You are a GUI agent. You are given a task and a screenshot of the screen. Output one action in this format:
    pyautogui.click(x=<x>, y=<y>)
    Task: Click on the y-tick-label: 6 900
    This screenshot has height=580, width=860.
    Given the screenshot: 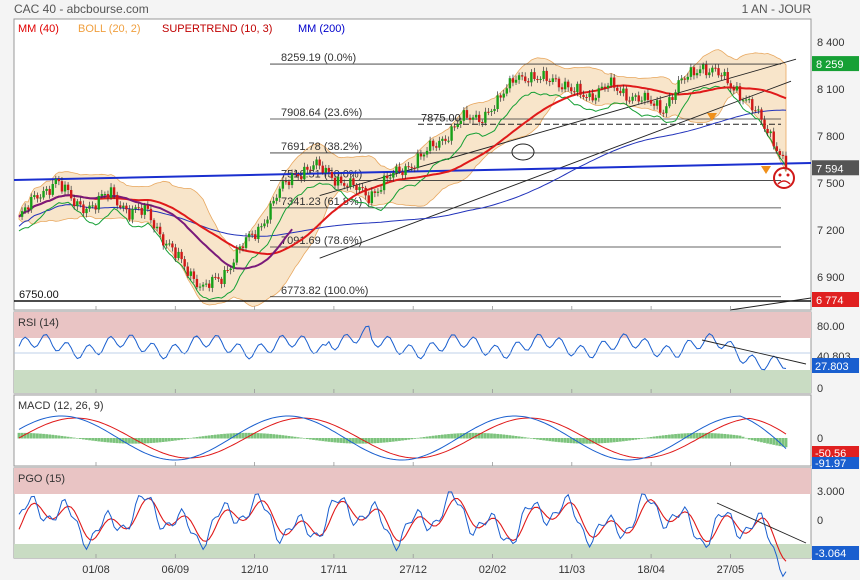 What is the action you would take?
    pyautogui.click(x=831, y=278)
    